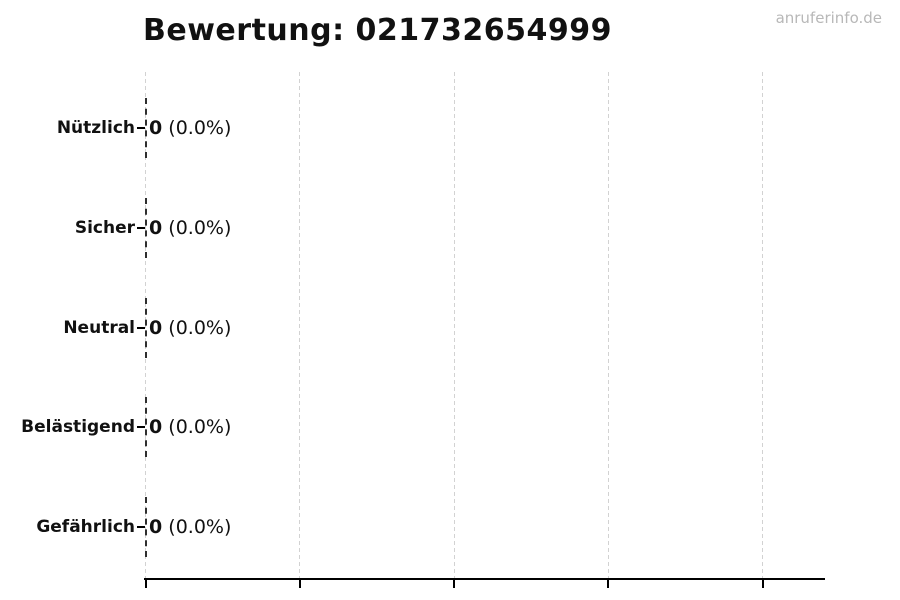 This screenshot has height=600, width=900. I want to click on category-label: Sicher, so click(104, 228).